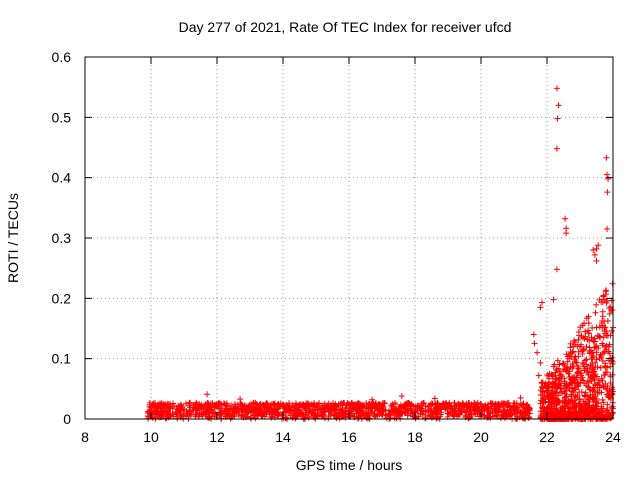 Image resolution: width=640 pixels, height=480 pixels. Describe the element at coordinates (62, 117) in the screenshot. I see `y-tick-label: 0.5` at that location.